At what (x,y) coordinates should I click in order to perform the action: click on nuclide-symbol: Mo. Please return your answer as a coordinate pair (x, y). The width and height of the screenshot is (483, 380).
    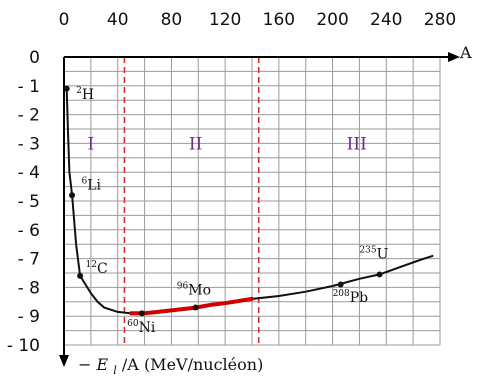
    Looking at the image, I should click on (199, 291).